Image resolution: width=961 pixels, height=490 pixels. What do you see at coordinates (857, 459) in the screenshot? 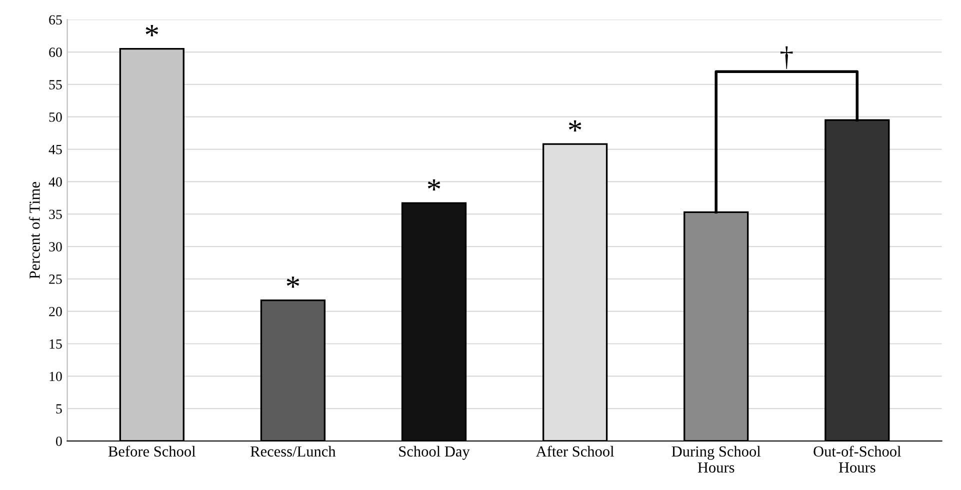
I see `x-tick-label: Out-of-School Hours` at bounding box center [857, 459].